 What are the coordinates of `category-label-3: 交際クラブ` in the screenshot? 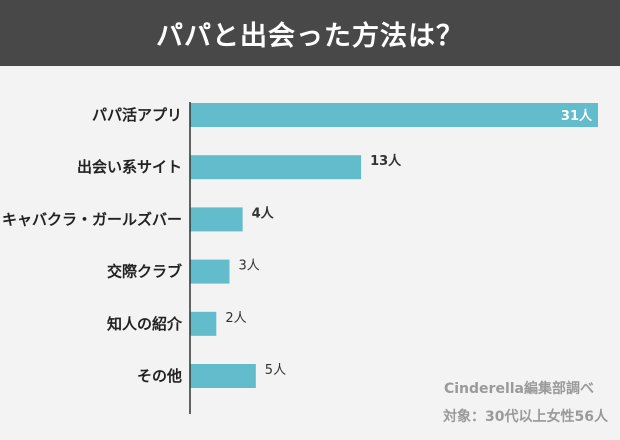 It's located at (144, 272).